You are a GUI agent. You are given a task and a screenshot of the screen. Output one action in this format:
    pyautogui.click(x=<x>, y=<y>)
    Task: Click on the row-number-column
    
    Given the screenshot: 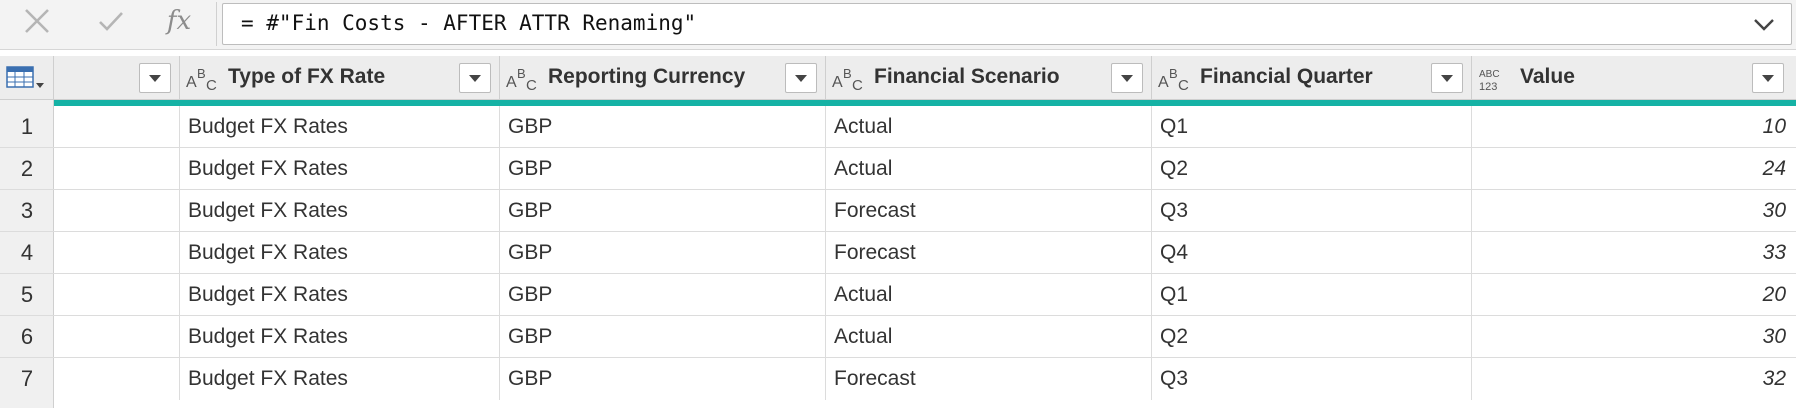 What is the action you would take?
    pyautogui.click(x=27, y=254)
    